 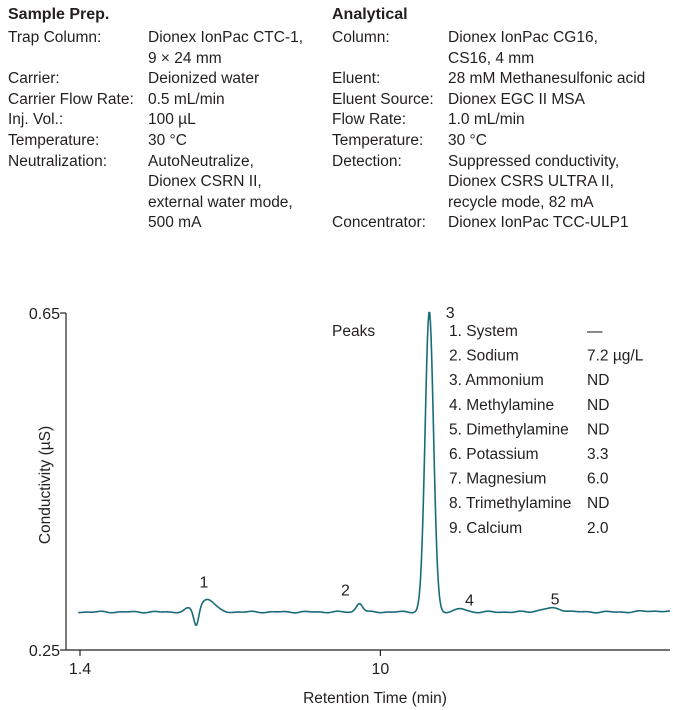 What do you see at coordinates (469, 600) in the screenshot?
I see `peak-label-4: 4` at bounding box center [469, 600].